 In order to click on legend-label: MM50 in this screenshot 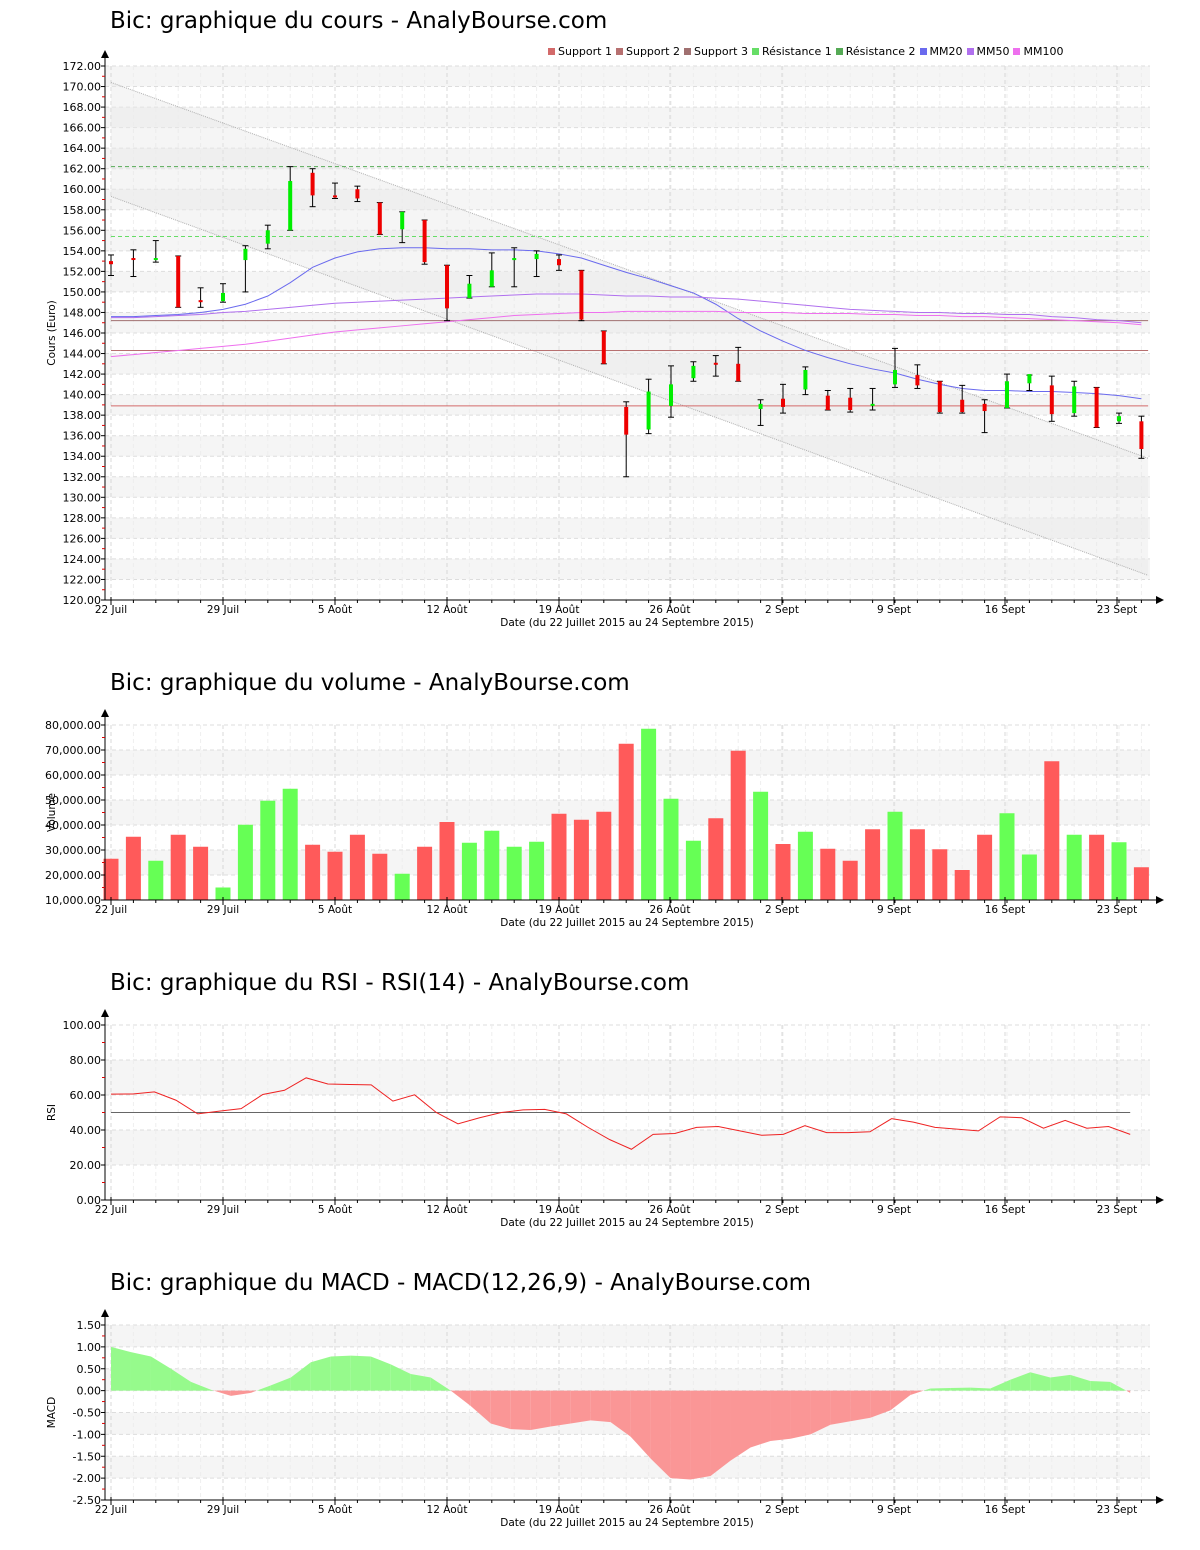, I will do `click(993, 51)`.